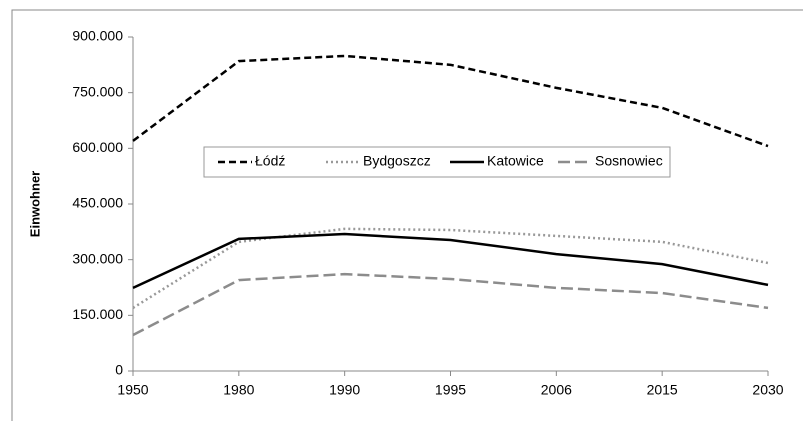 The image size is (803, 421). I want to click on y-tick-label: 0, so click(119, 370).